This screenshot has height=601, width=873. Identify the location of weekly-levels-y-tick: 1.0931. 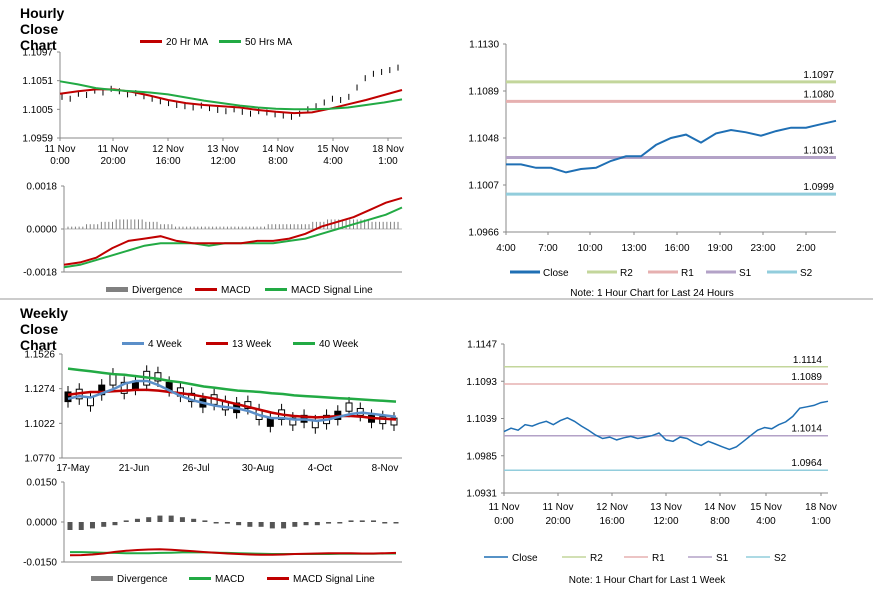
(481, 494).